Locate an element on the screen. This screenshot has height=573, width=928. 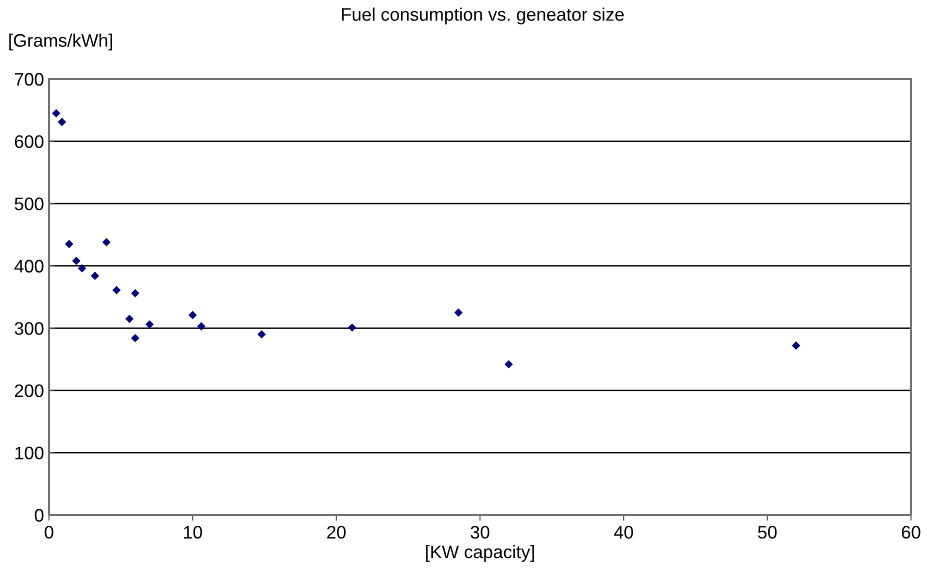
x-tick-label: 10 is located at coordinates (193, 532).